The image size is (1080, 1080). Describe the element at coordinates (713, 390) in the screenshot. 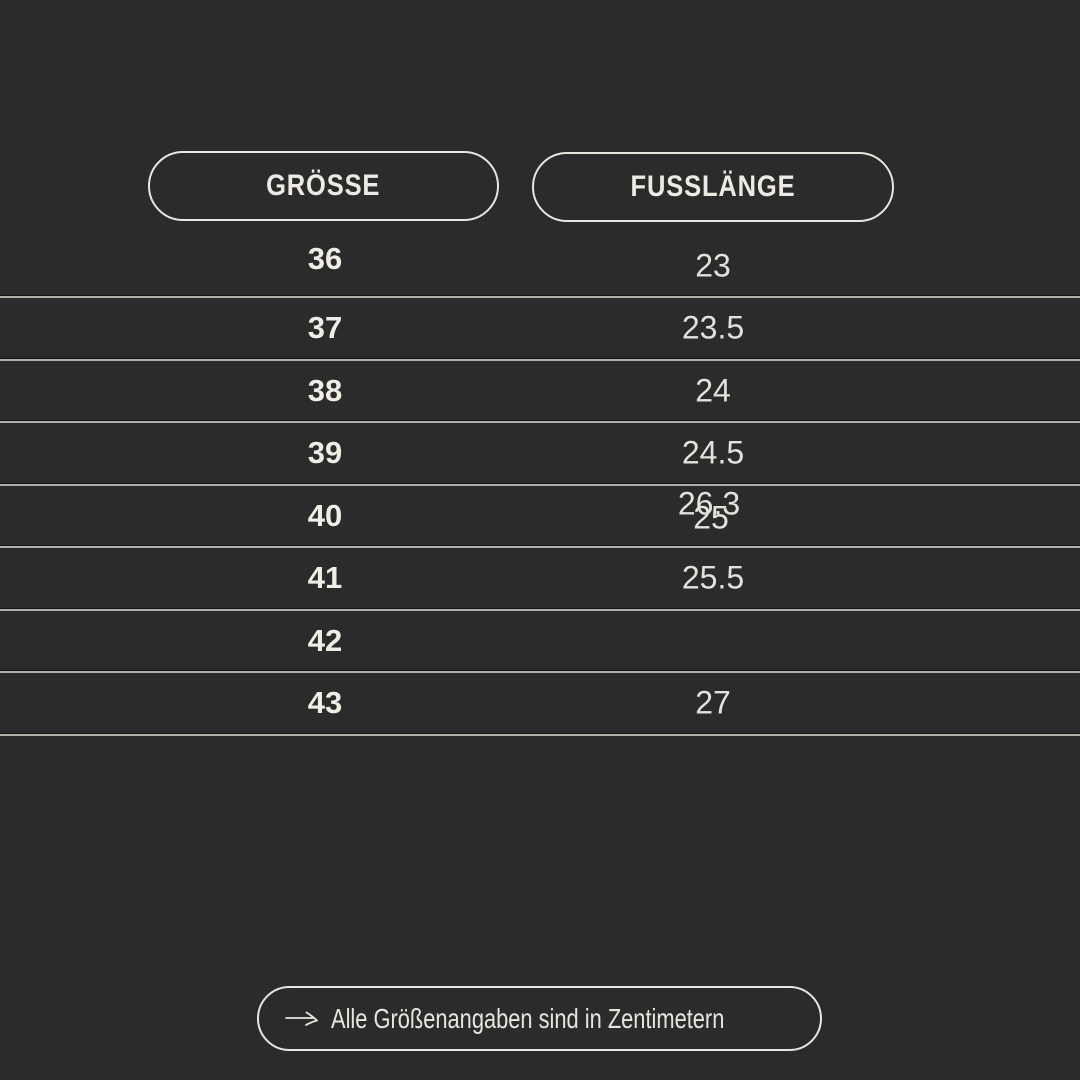

I see `footlength-value: 24` at that location.